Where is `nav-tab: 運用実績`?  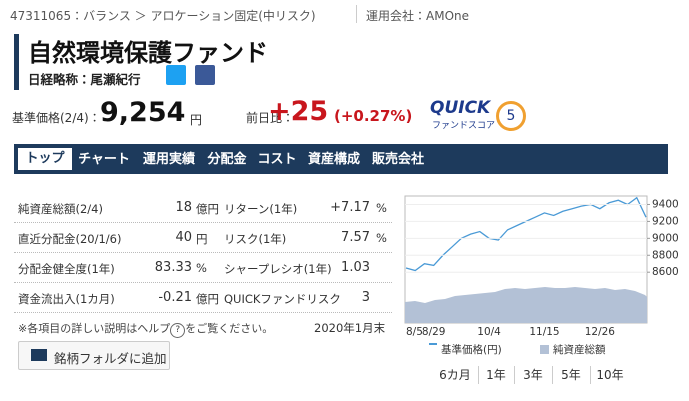
nav-tab: 運用実績 is located at coordinates (168, 159).